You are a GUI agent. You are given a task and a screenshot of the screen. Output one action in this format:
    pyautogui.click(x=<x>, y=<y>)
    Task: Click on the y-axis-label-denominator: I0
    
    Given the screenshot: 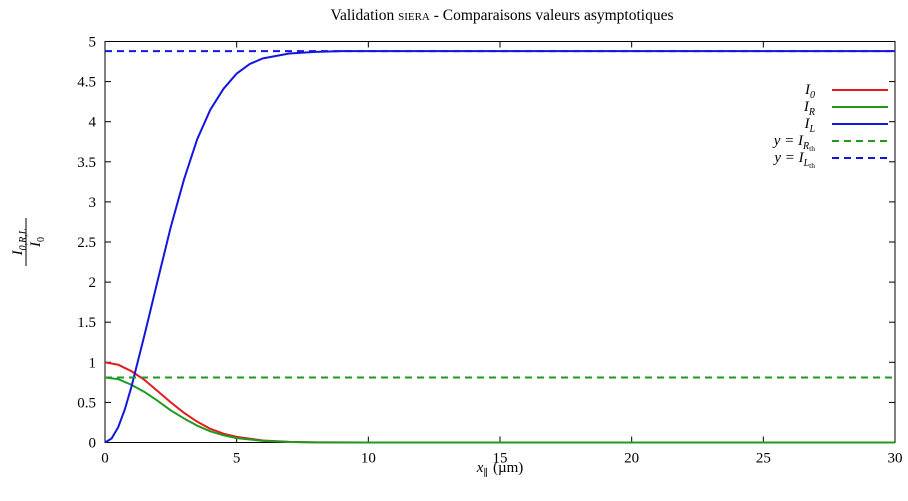 What is the action you would take?
    pyautogui.click(x=37, y=242)
    